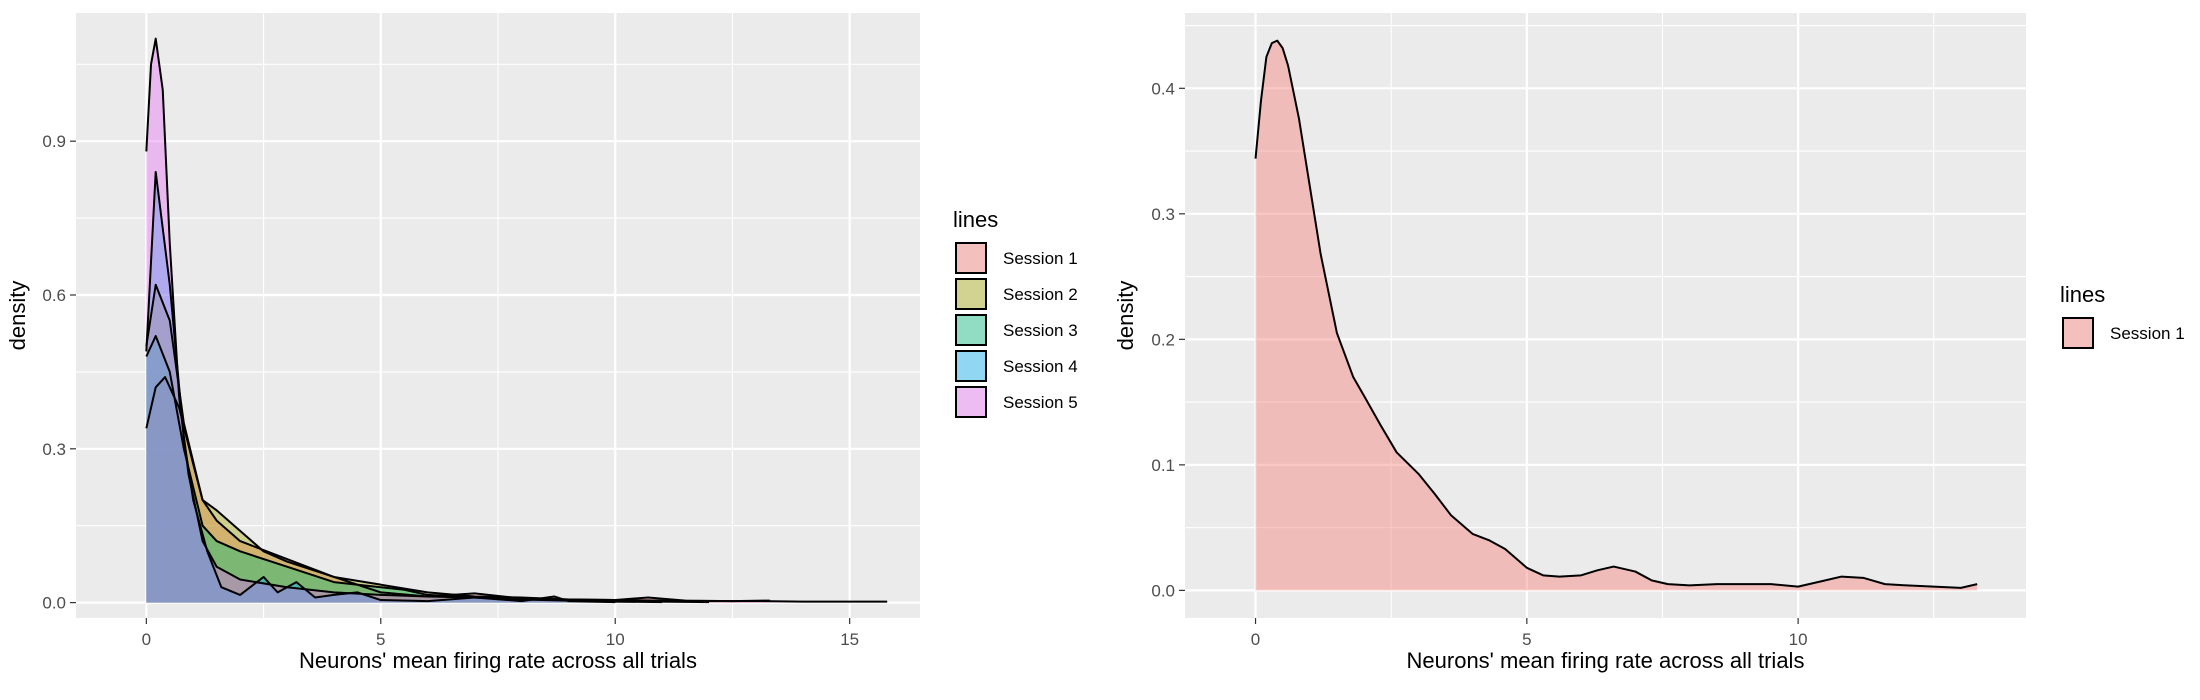 The width and height of the screenshot is (2200, 700). What do you see at coordinates (849, 639) in the screenshot?
I see `x-tick-label: 15` at bounding box center [849, 639].